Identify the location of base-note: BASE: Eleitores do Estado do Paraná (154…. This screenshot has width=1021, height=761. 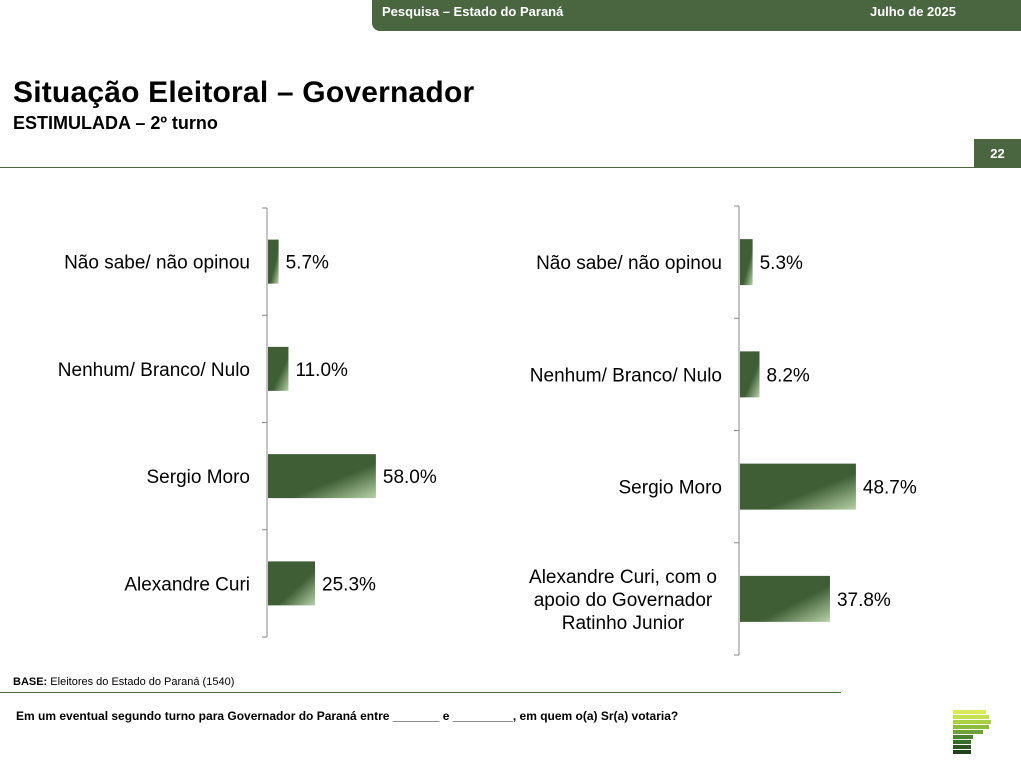
(123, 682).